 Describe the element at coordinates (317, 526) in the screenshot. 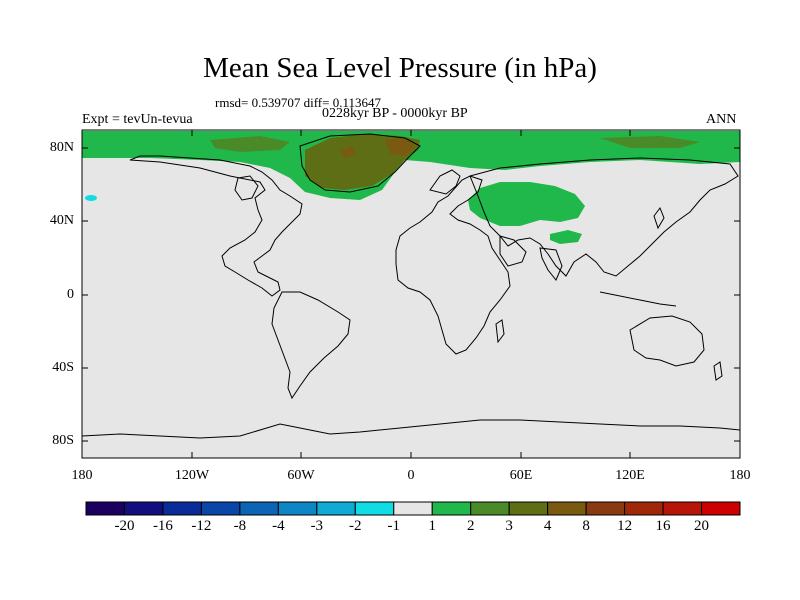

I see `colorbar-label: -3` at that location.